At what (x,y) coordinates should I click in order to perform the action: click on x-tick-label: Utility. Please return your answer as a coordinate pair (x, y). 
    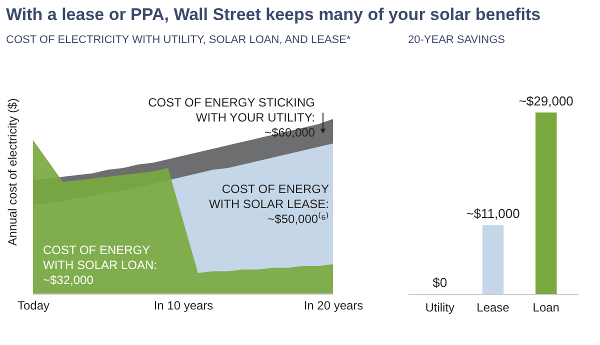
    Looking at the image, I should click on (440, 307).